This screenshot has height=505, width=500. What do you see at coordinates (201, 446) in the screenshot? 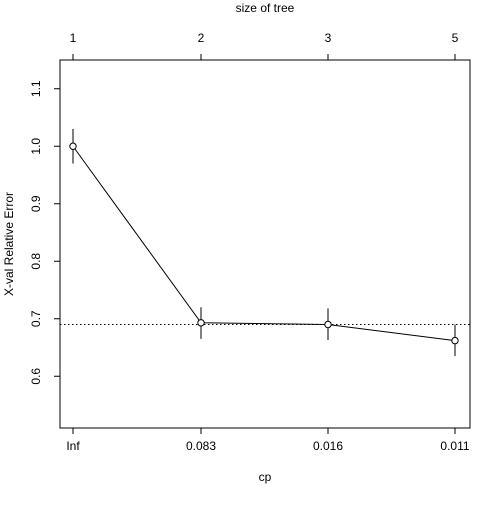
I see `x-tick-label: 0.083` at bounding box center [201, 446].